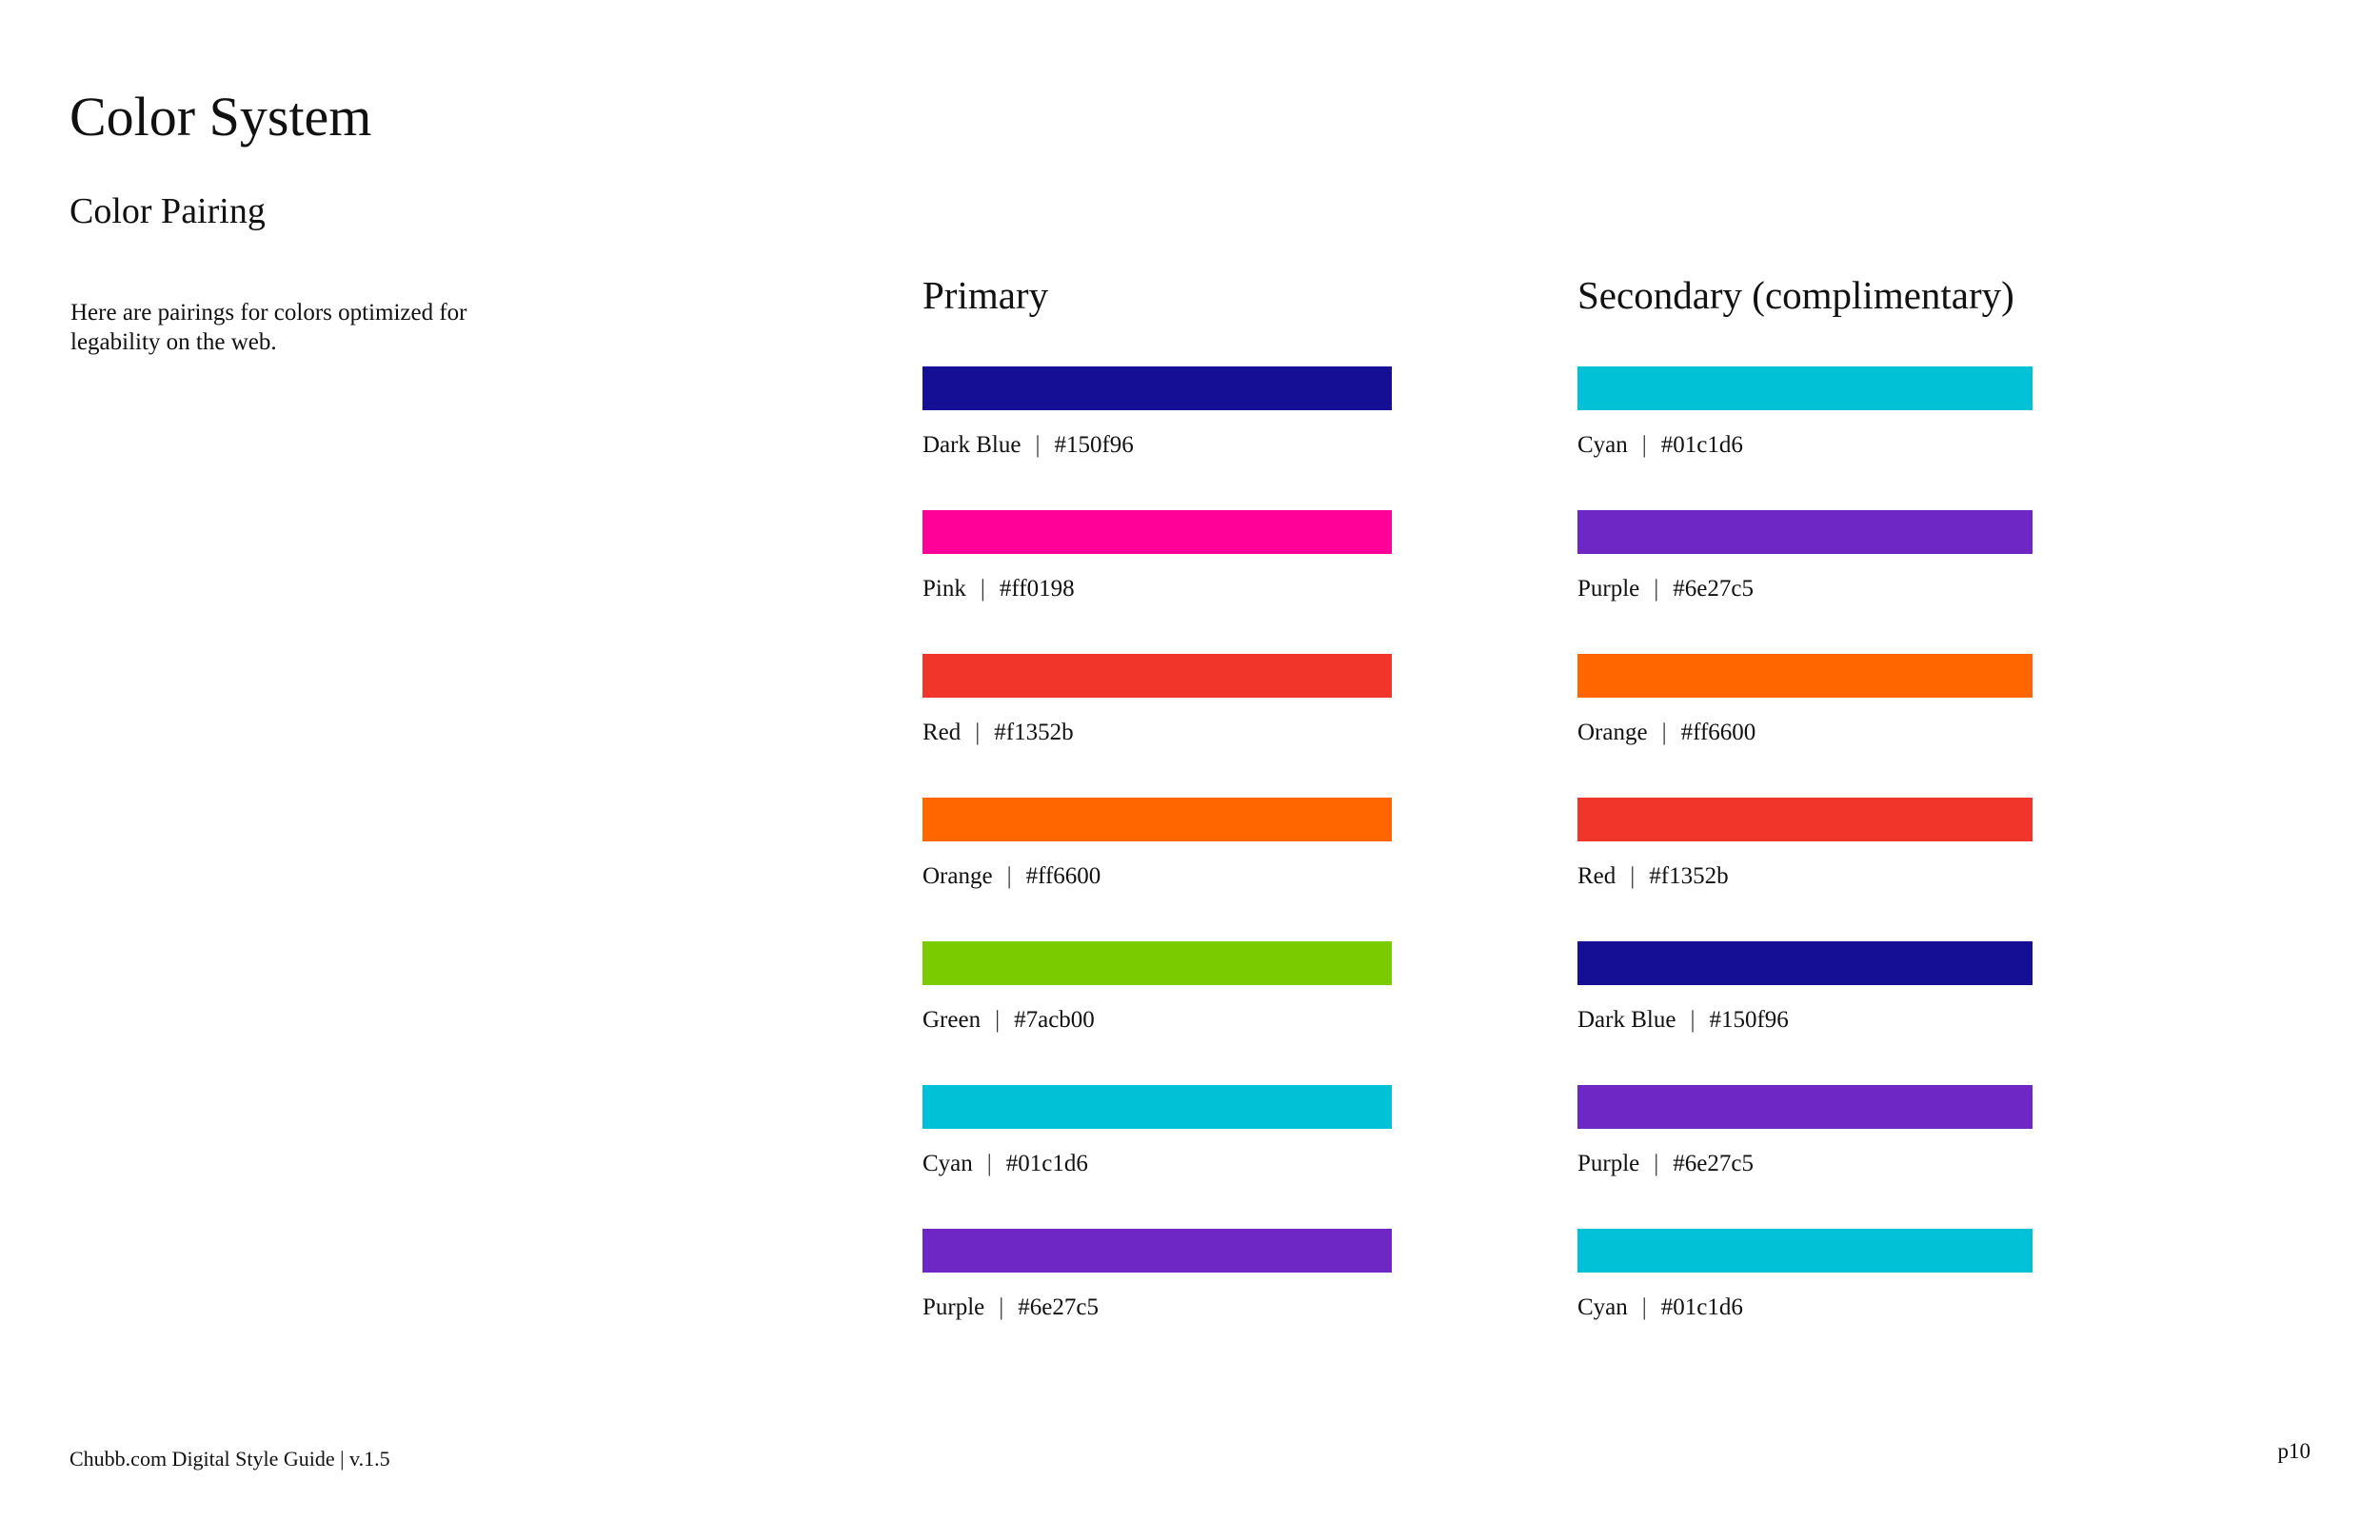 The height and width of the screenshot is (1540, 2380). Describe the element at coordinates (1157, 589) in the screenshot. I see `swatch-label: Pink | #ff0198` at that location.